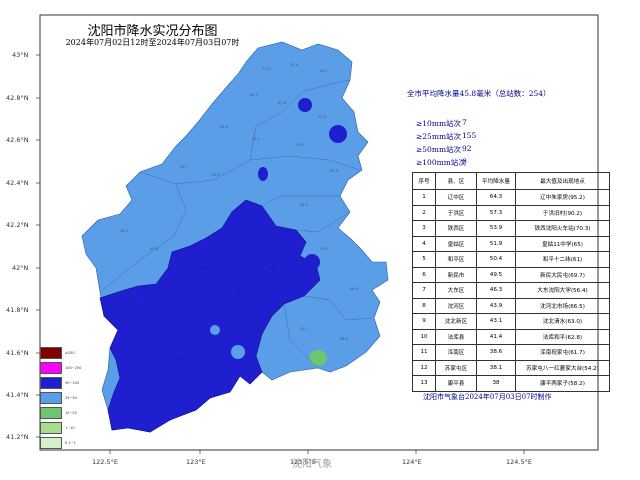  What do you see at coordinates (305, 105) in the screenshot?
I see `heavy-patch-north` at bounding box center [305, 105].